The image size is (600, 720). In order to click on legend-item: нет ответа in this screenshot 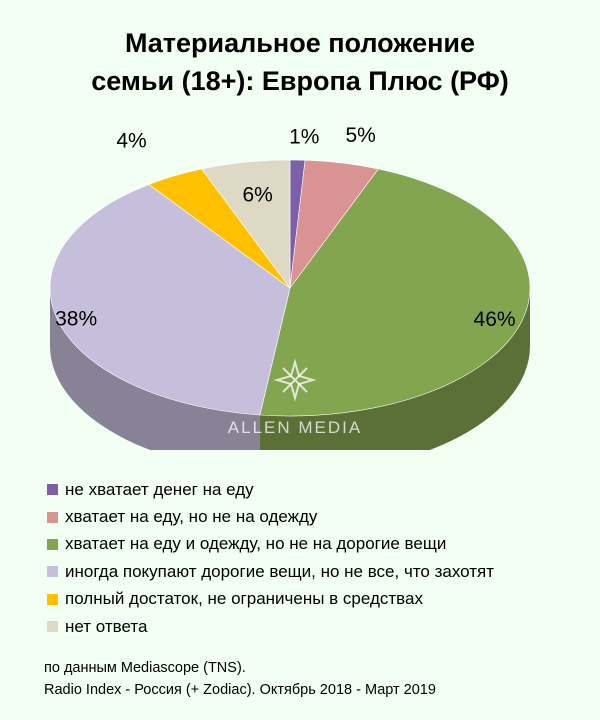, I will do `click(317, 626)`.